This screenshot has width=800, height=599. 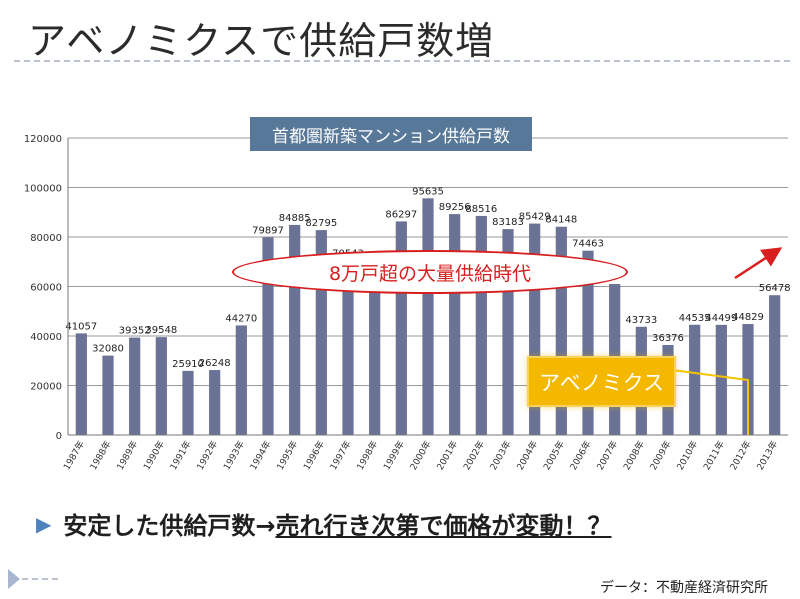 What do you see at coordinates (46, 288) in the screenshot?
I see `y-tick-label: 60000` at bounding box center [46, 288].